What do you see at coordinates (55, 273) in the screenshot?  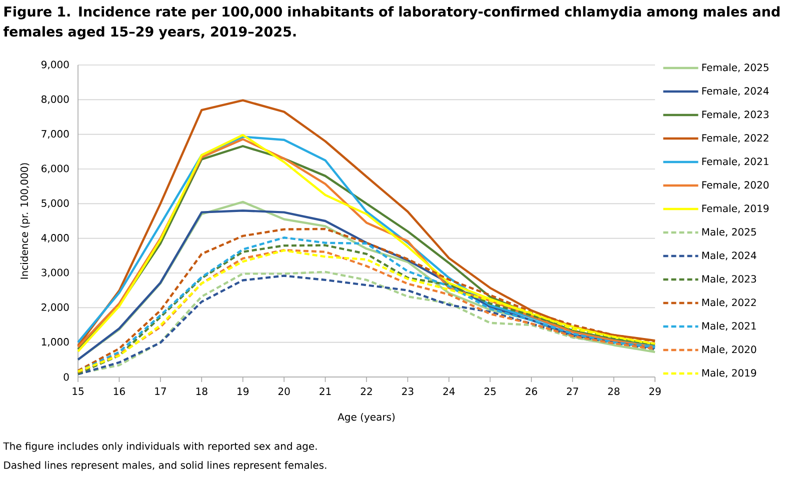 I see `y-tick-label: 3,000` at bounding box center [55, 273].